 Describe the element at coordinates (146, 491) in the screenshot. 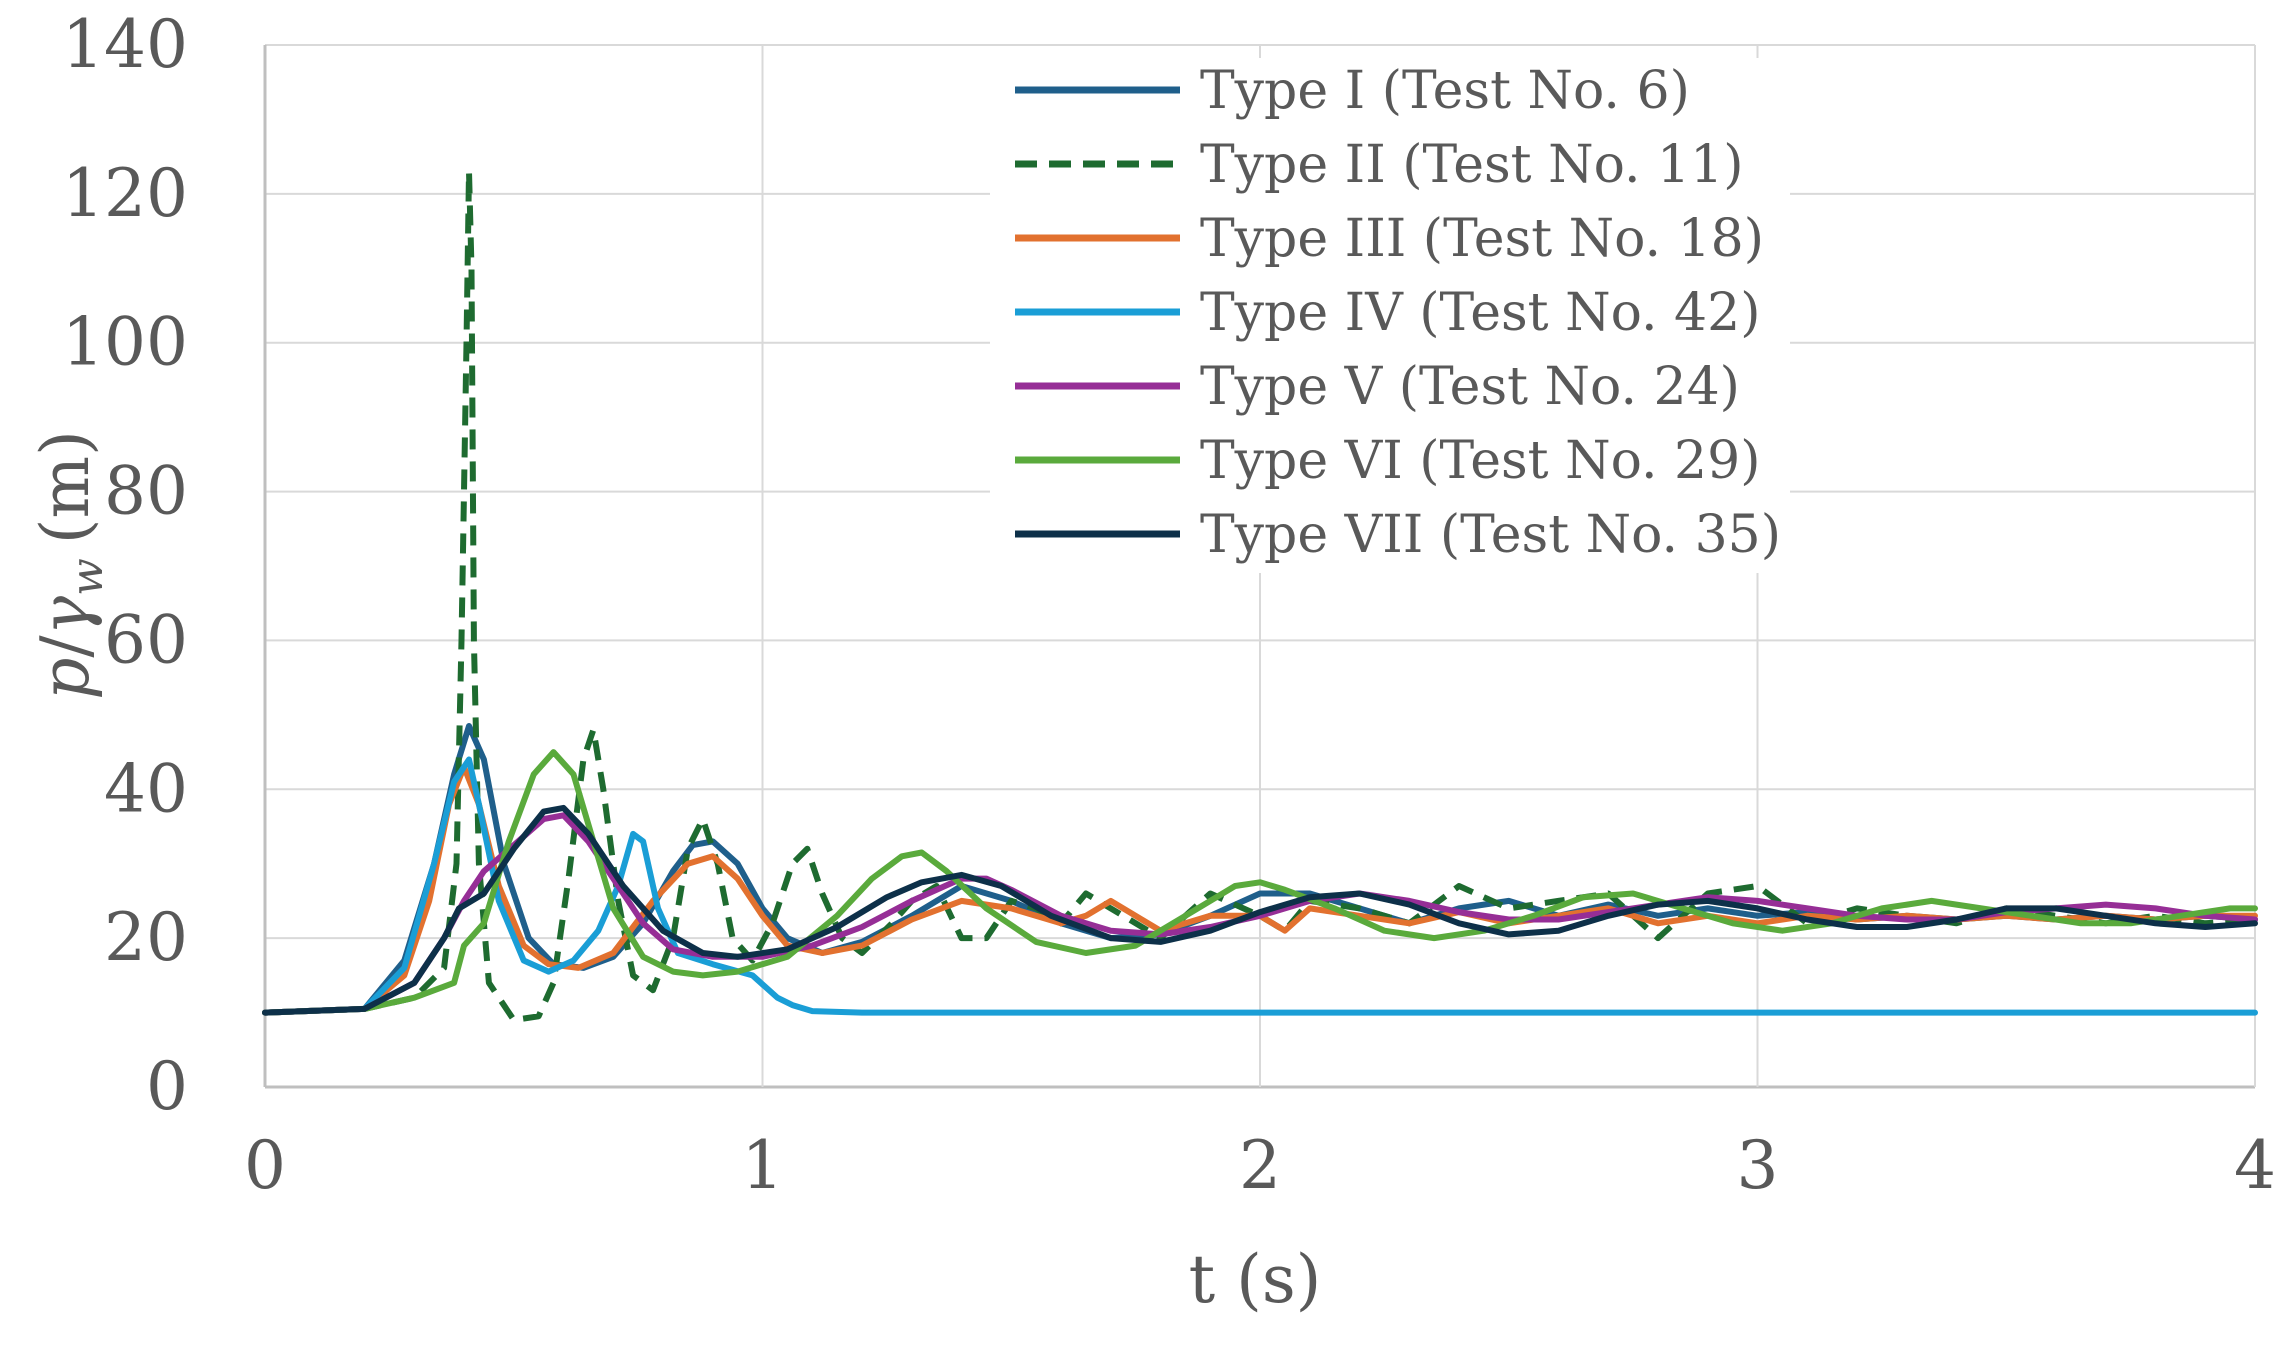

I see `y-tick-label: 80` at that location.